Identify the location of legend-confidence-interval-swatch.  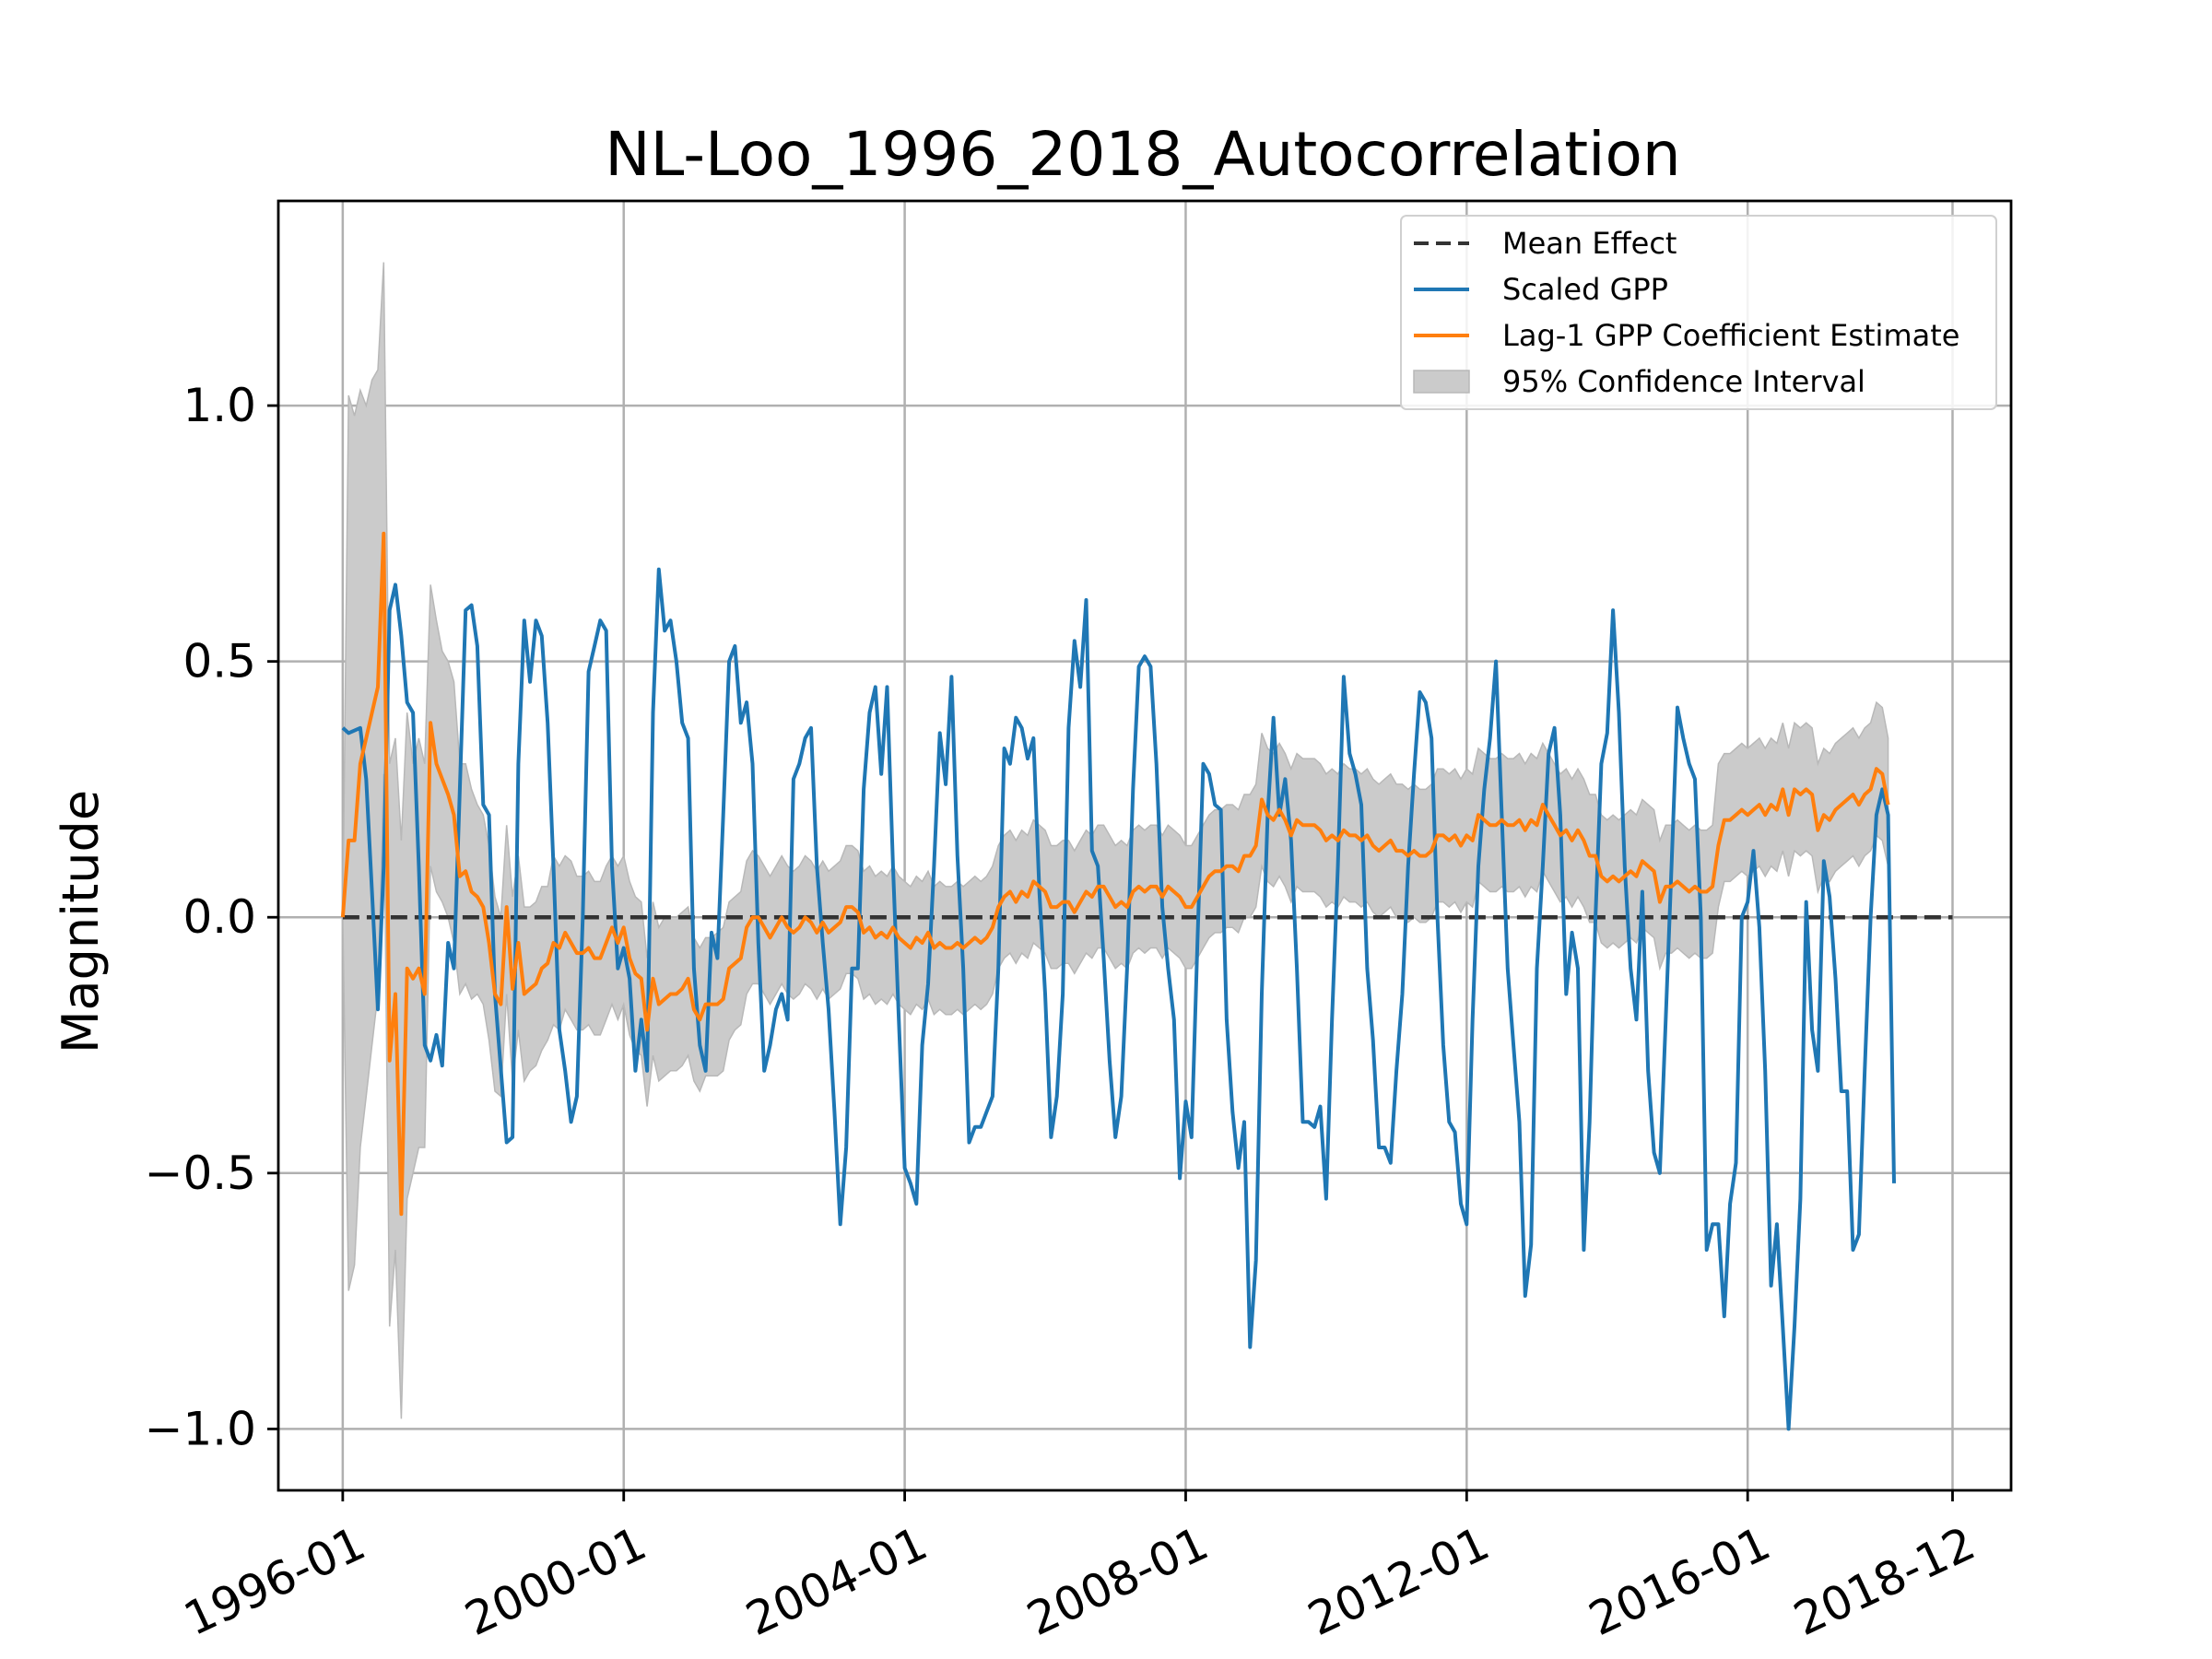
(1441, 382).